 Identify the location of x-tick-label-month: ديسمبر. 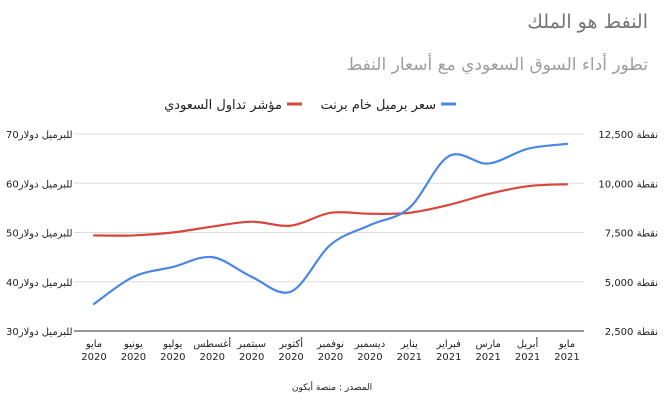
(369, 344).